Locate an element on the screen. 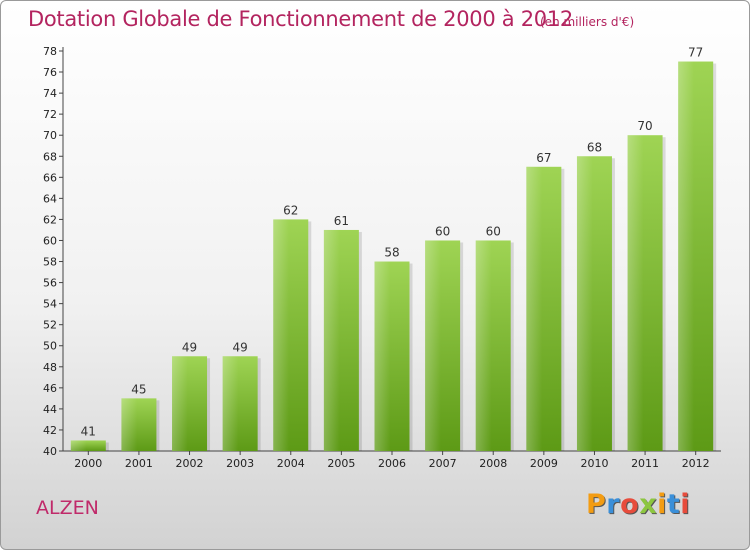 This screenshot has width=750, height=550. logo-letter: o is located at coordinates (630, 504).